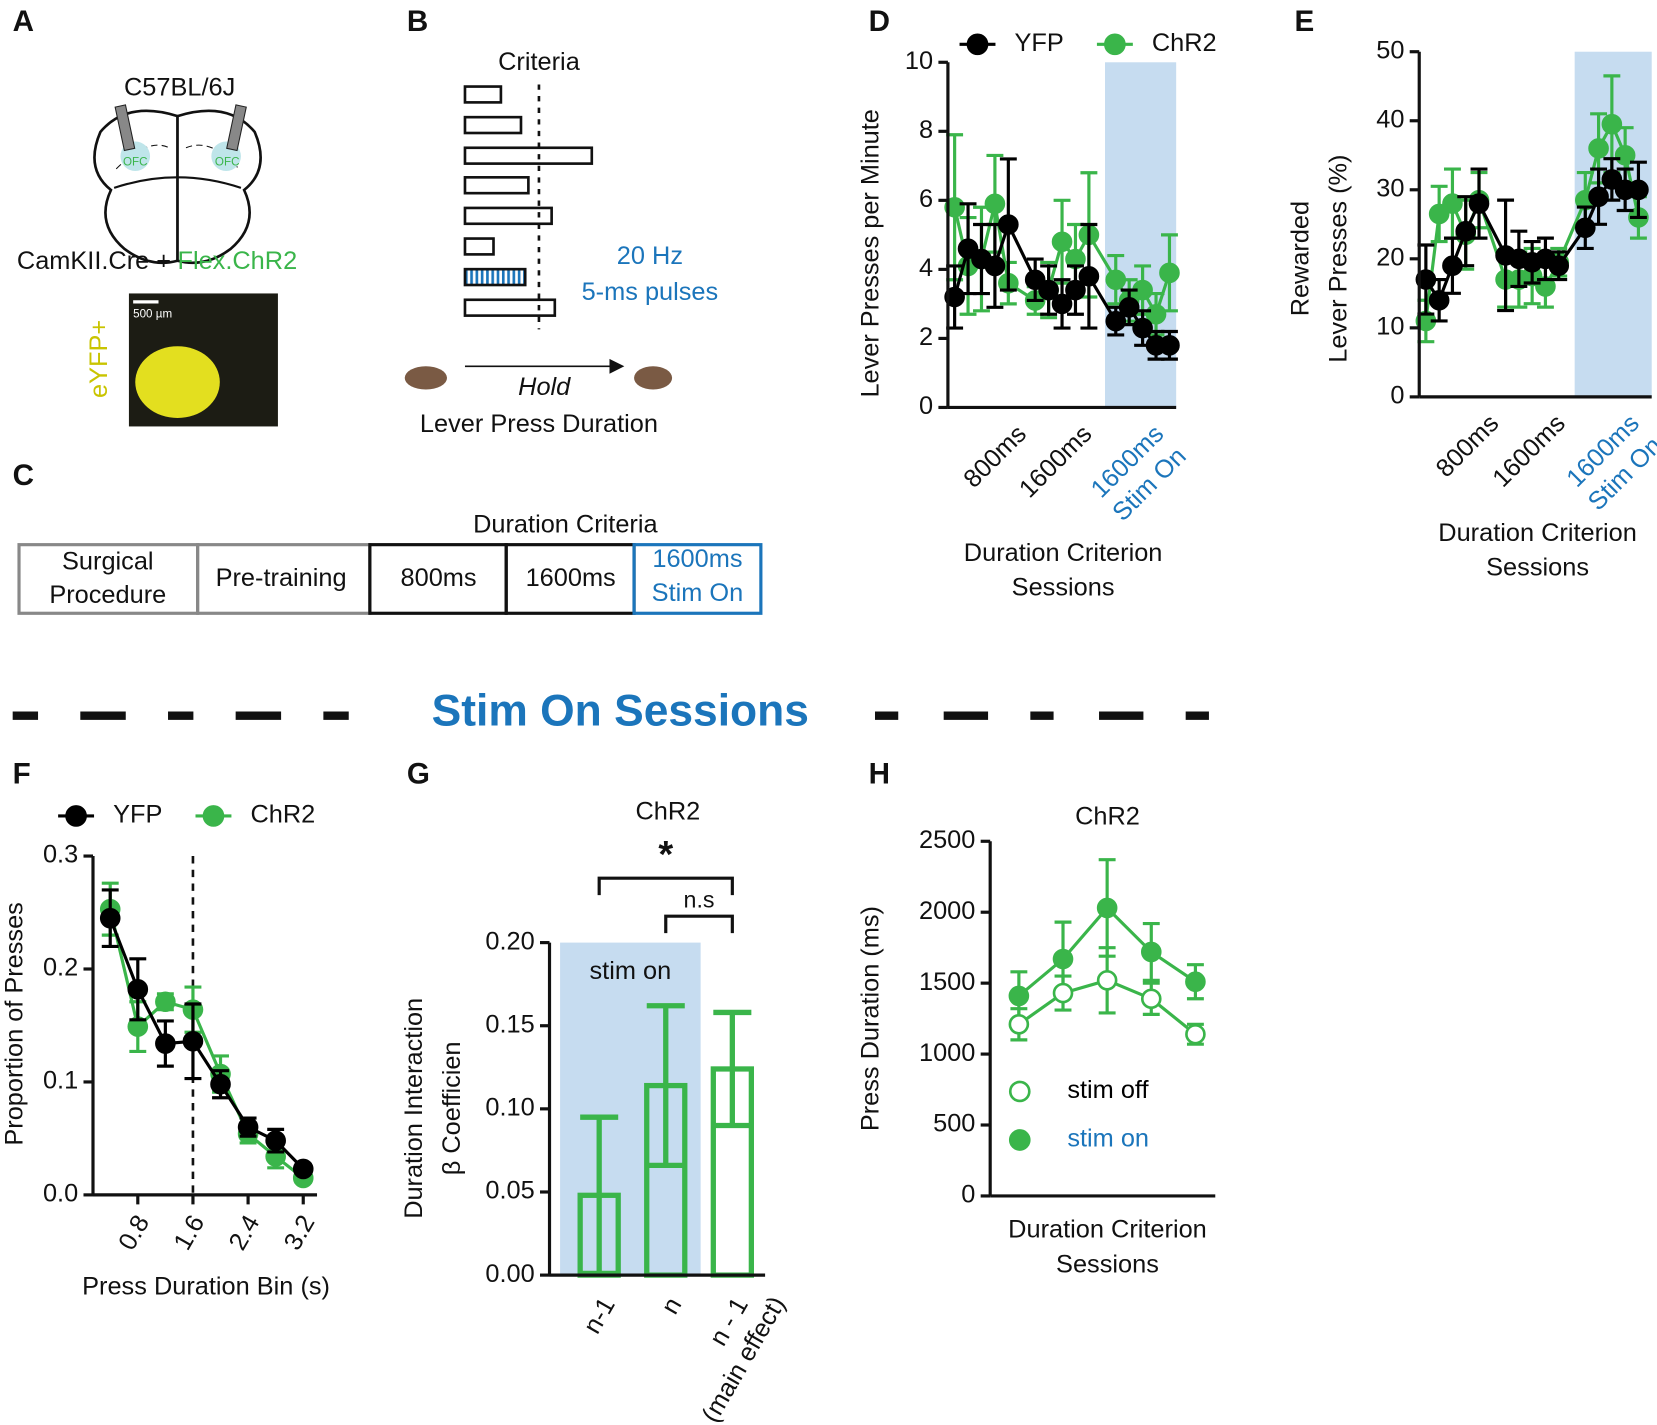 The image size is (1657, 1425). Describe the element at coordinates (439, 578) in the screenshot. I see `stage-label: 800ms` at that location.